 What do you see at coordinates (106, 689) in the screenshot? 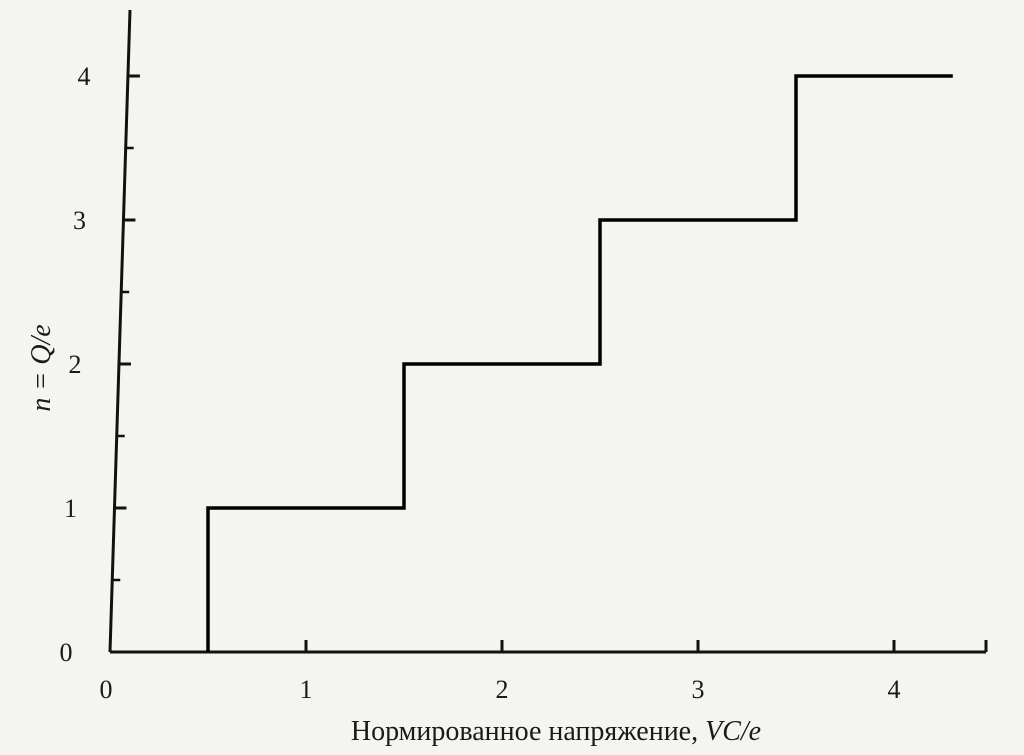
I see `x-tick-label: 0` at bounding box center [106, 689].